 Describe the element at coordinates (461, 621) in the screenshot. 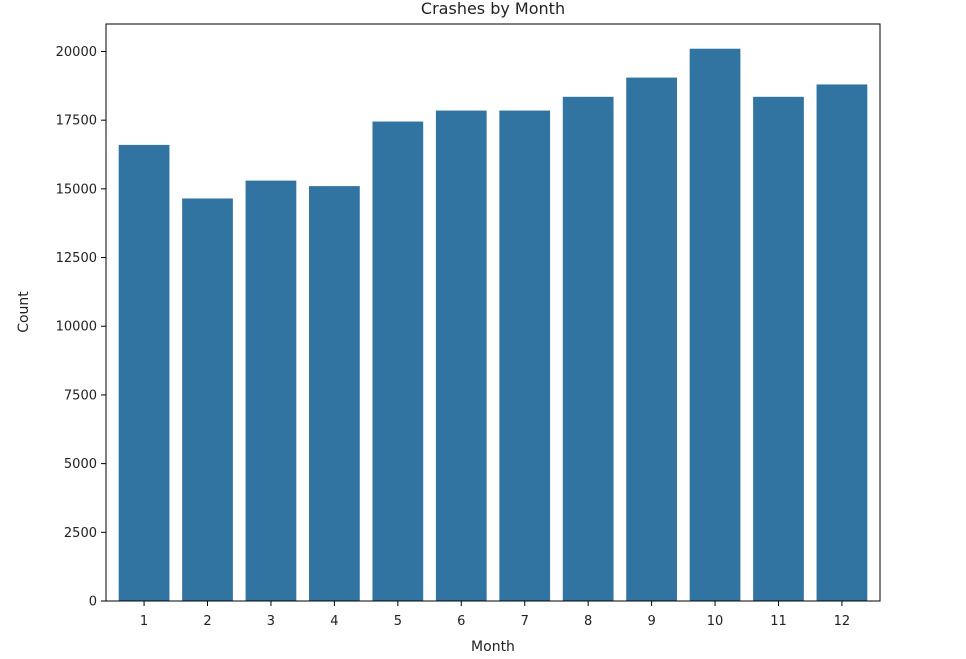

I see `x-tick-label: 6` at that location.